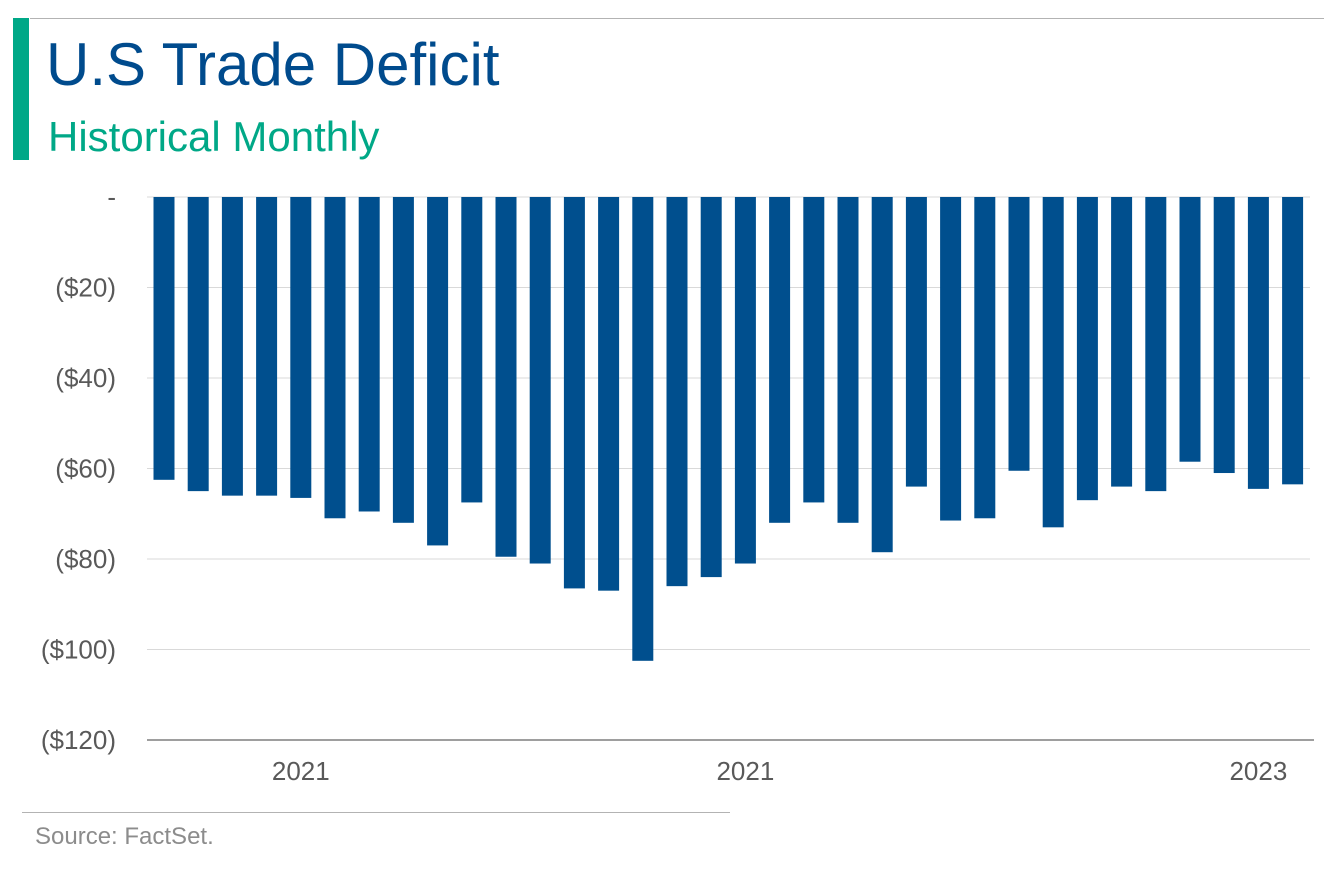 The image size is (1344, 878). Describe the element at coordinates (273, 64) in the screenshot. I see `chart-title: U.S Trade Deficit` at that location.